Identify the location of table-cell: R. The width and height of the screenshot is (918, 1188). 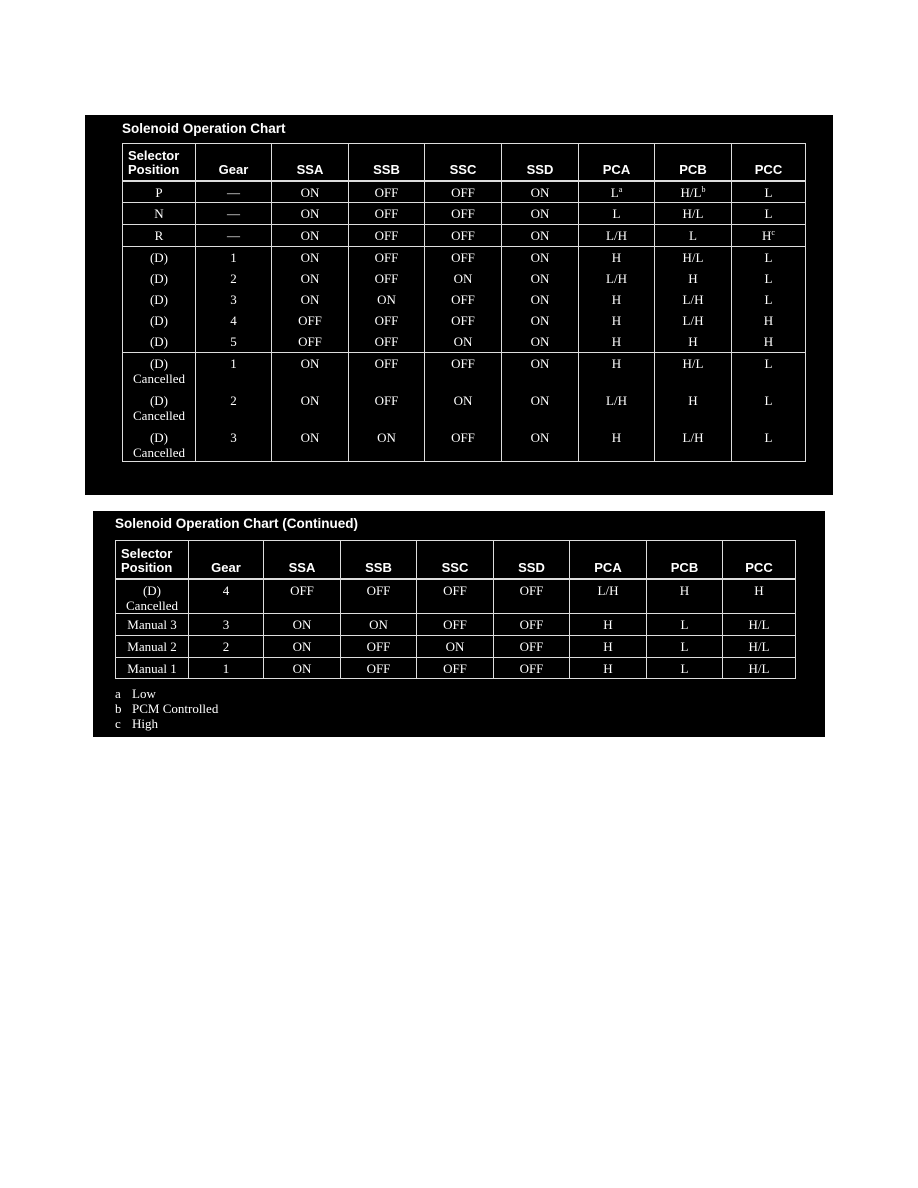
(159, 235).